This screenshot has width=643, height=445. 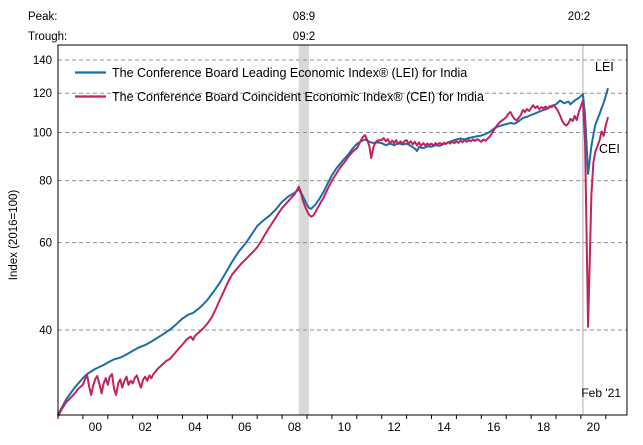 I want to click on x-tick-label-00: 00, so click(x=96, y=427).